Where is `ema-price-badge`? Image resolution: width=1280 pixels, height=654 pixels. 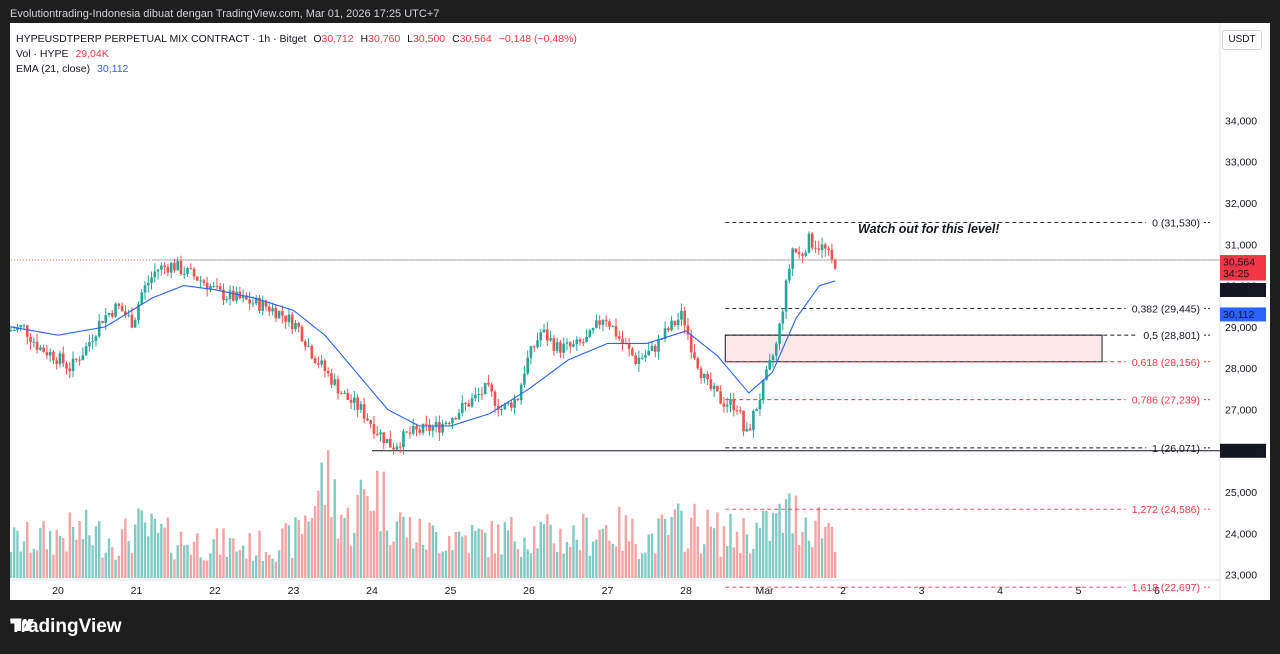
ema-price-badge is located at coordinates (1243, 314).